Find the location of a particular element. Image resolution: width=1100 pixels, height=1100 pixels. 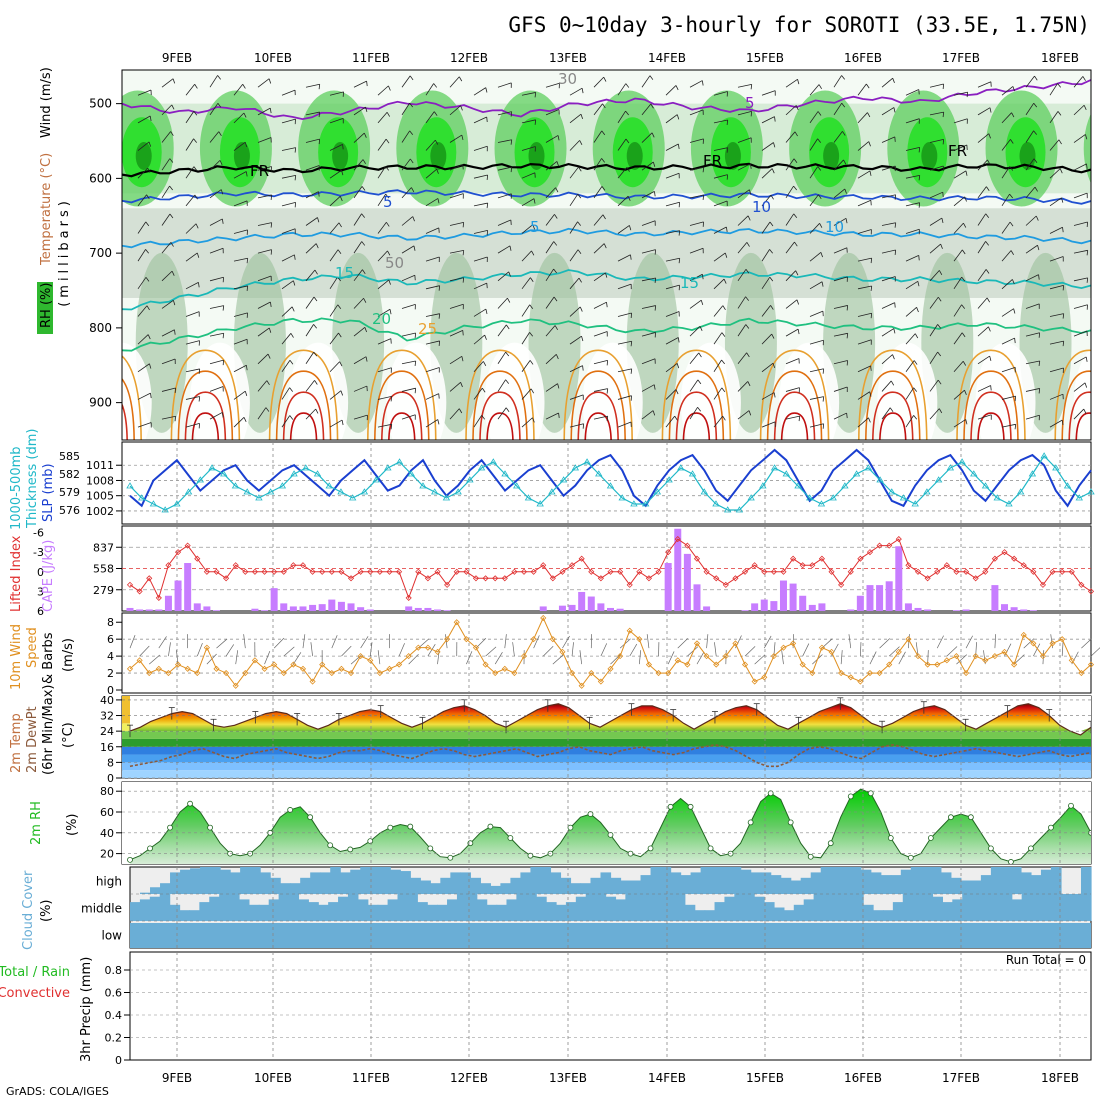

top-date-label: 15FEB is located at coordinates (765, 58).